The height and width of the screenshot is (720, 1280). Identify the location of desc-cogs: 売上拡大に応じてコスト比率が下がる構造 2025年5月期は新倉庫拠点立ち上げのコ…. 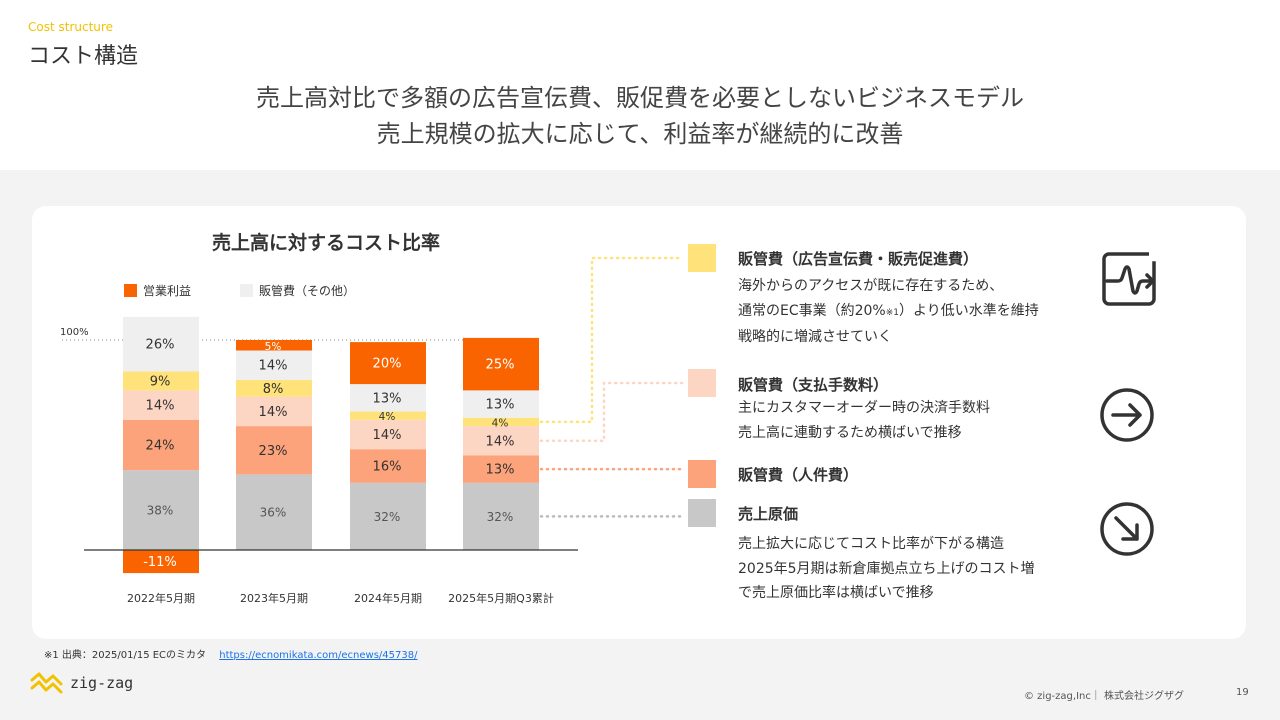
(886, 569).